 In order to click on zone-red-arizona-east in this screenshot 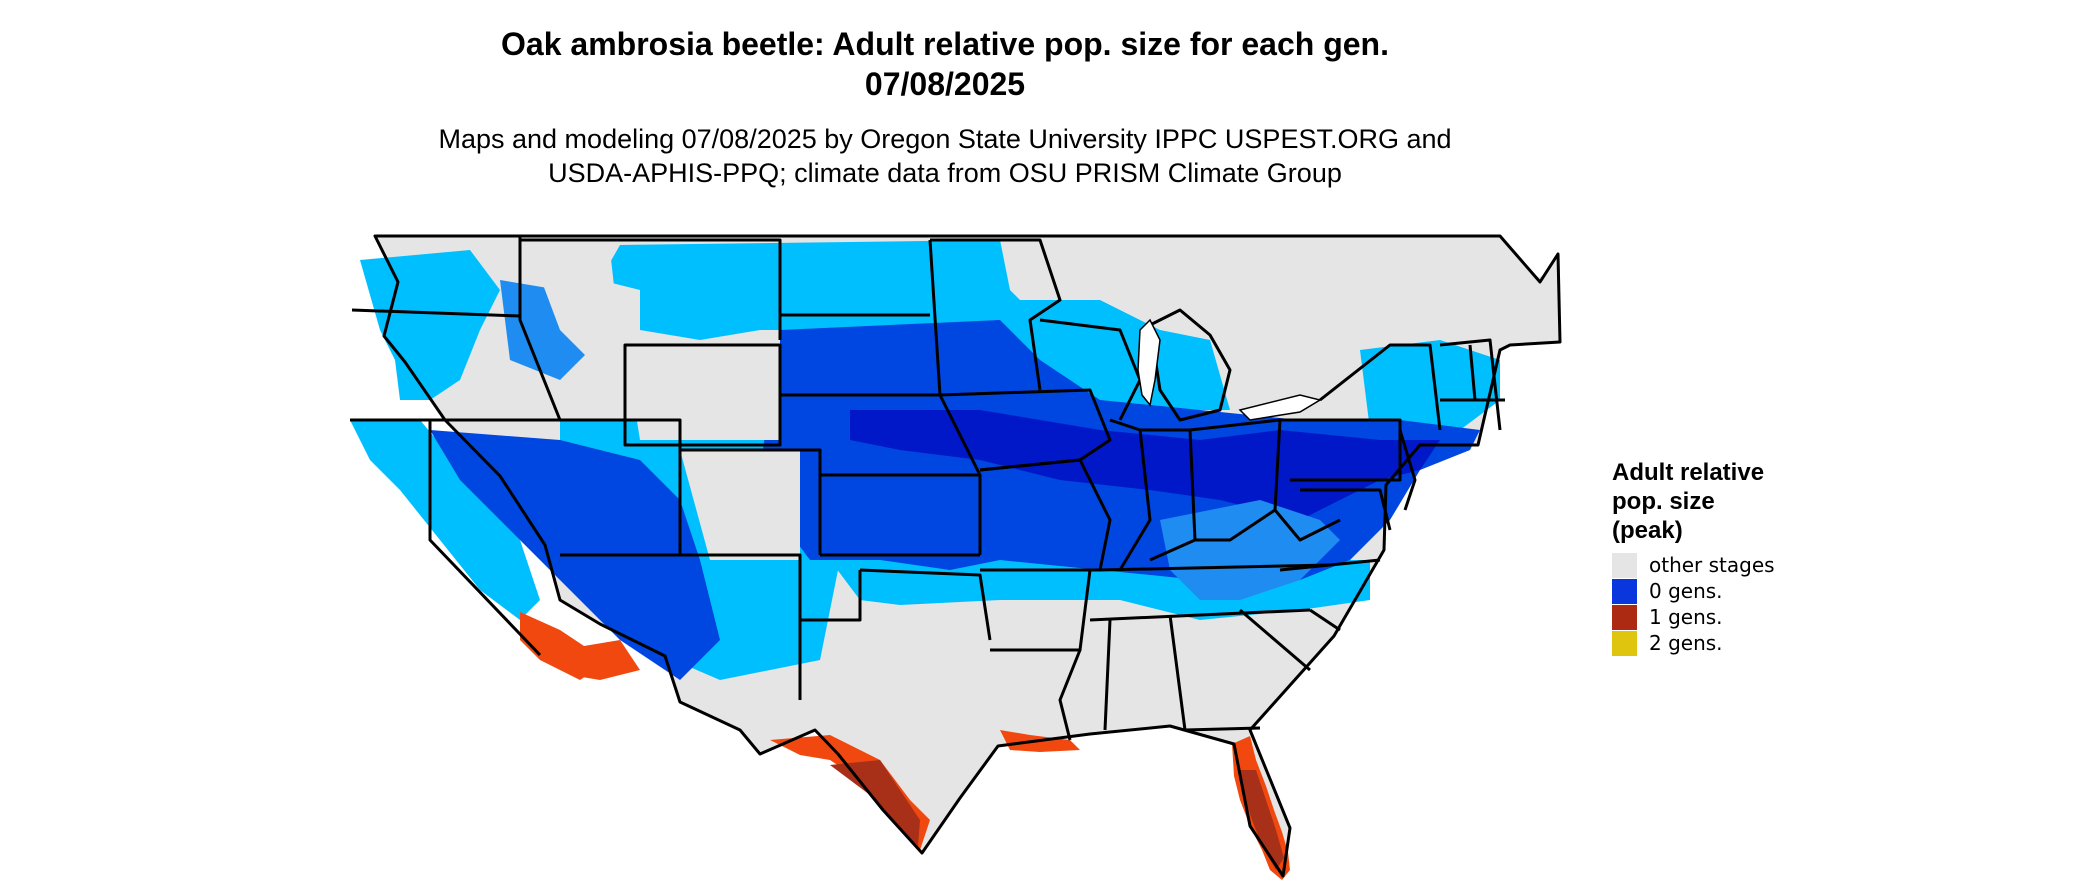, I will do `click(600, 660)`.